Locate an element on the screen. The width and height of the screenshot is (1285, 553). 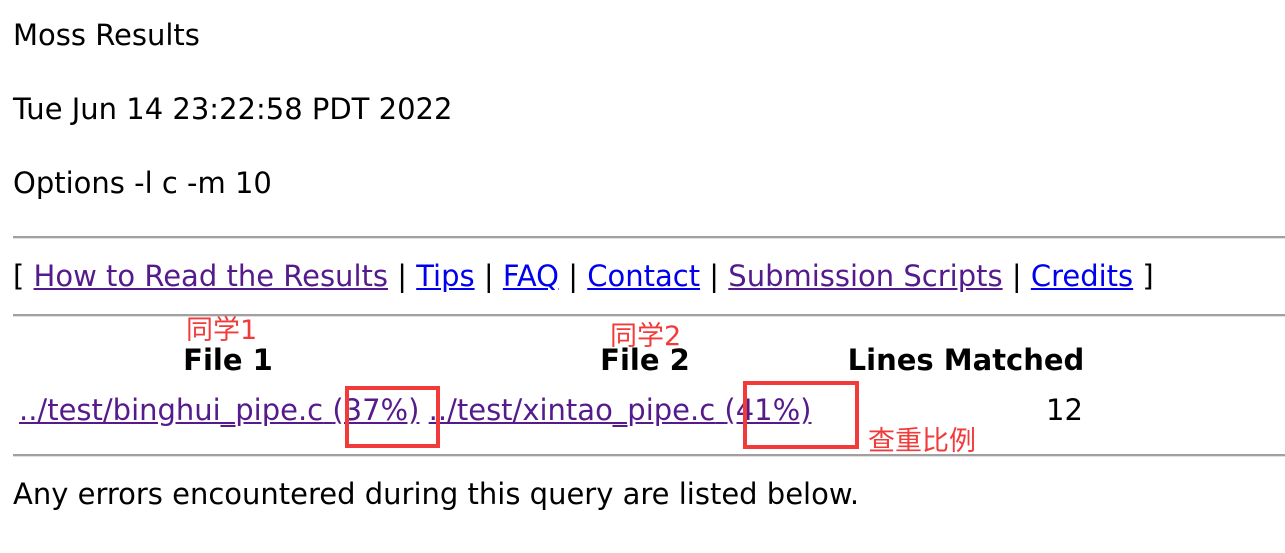
file2-link: ../test/xintao_pipe.c (41%) is located at coordinates (620, 410).